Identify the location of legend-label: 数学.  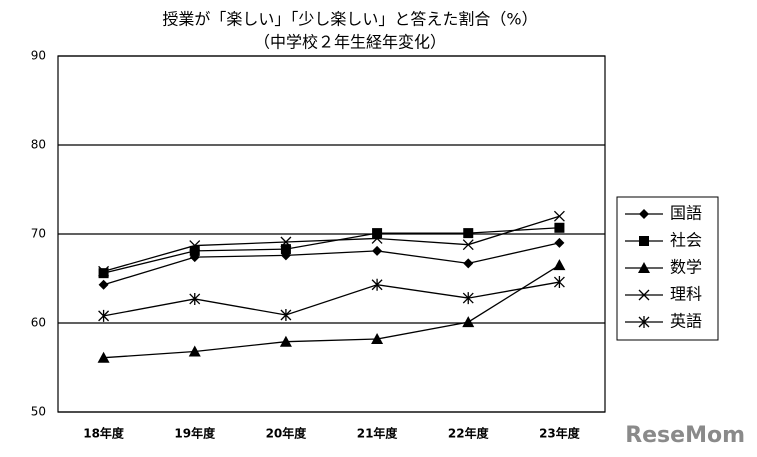
(686, 267).